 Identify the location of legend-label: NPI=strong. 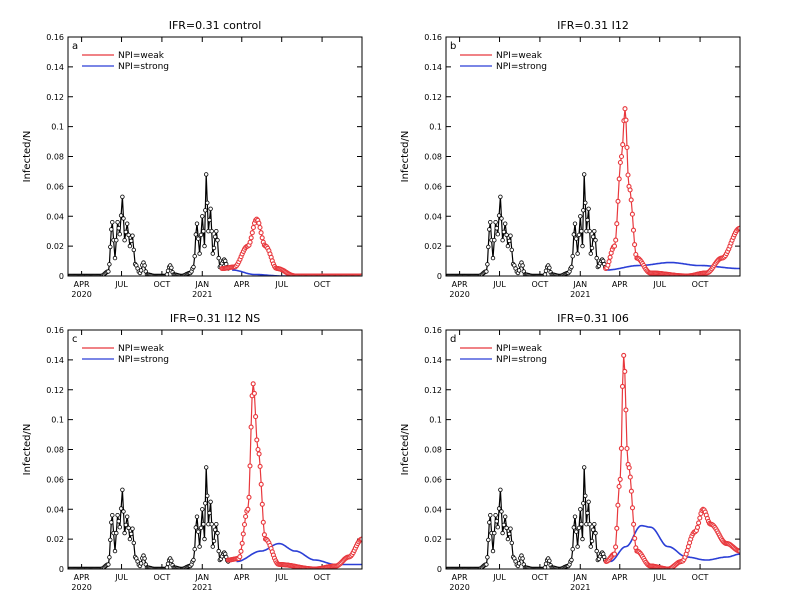
(143, 360).